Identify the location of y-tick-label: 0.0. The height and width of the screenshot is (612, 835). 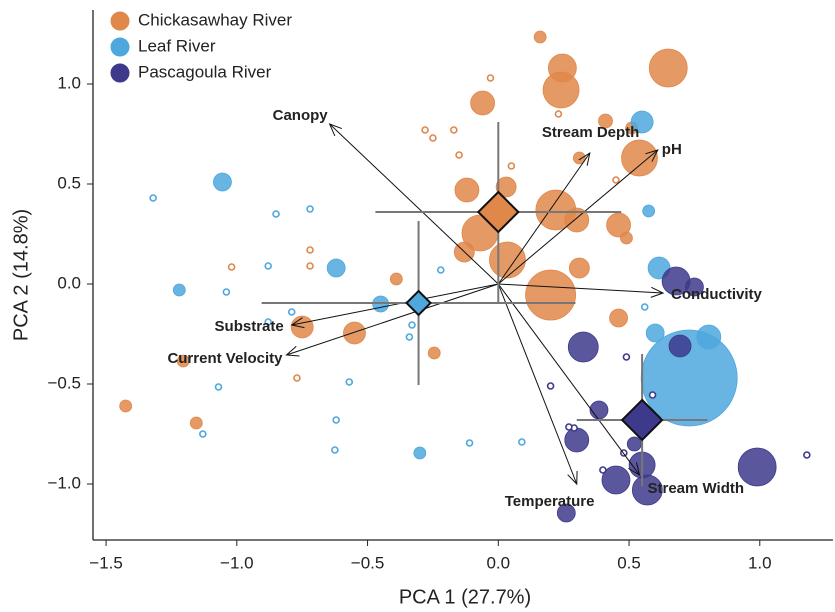
(69, 282).